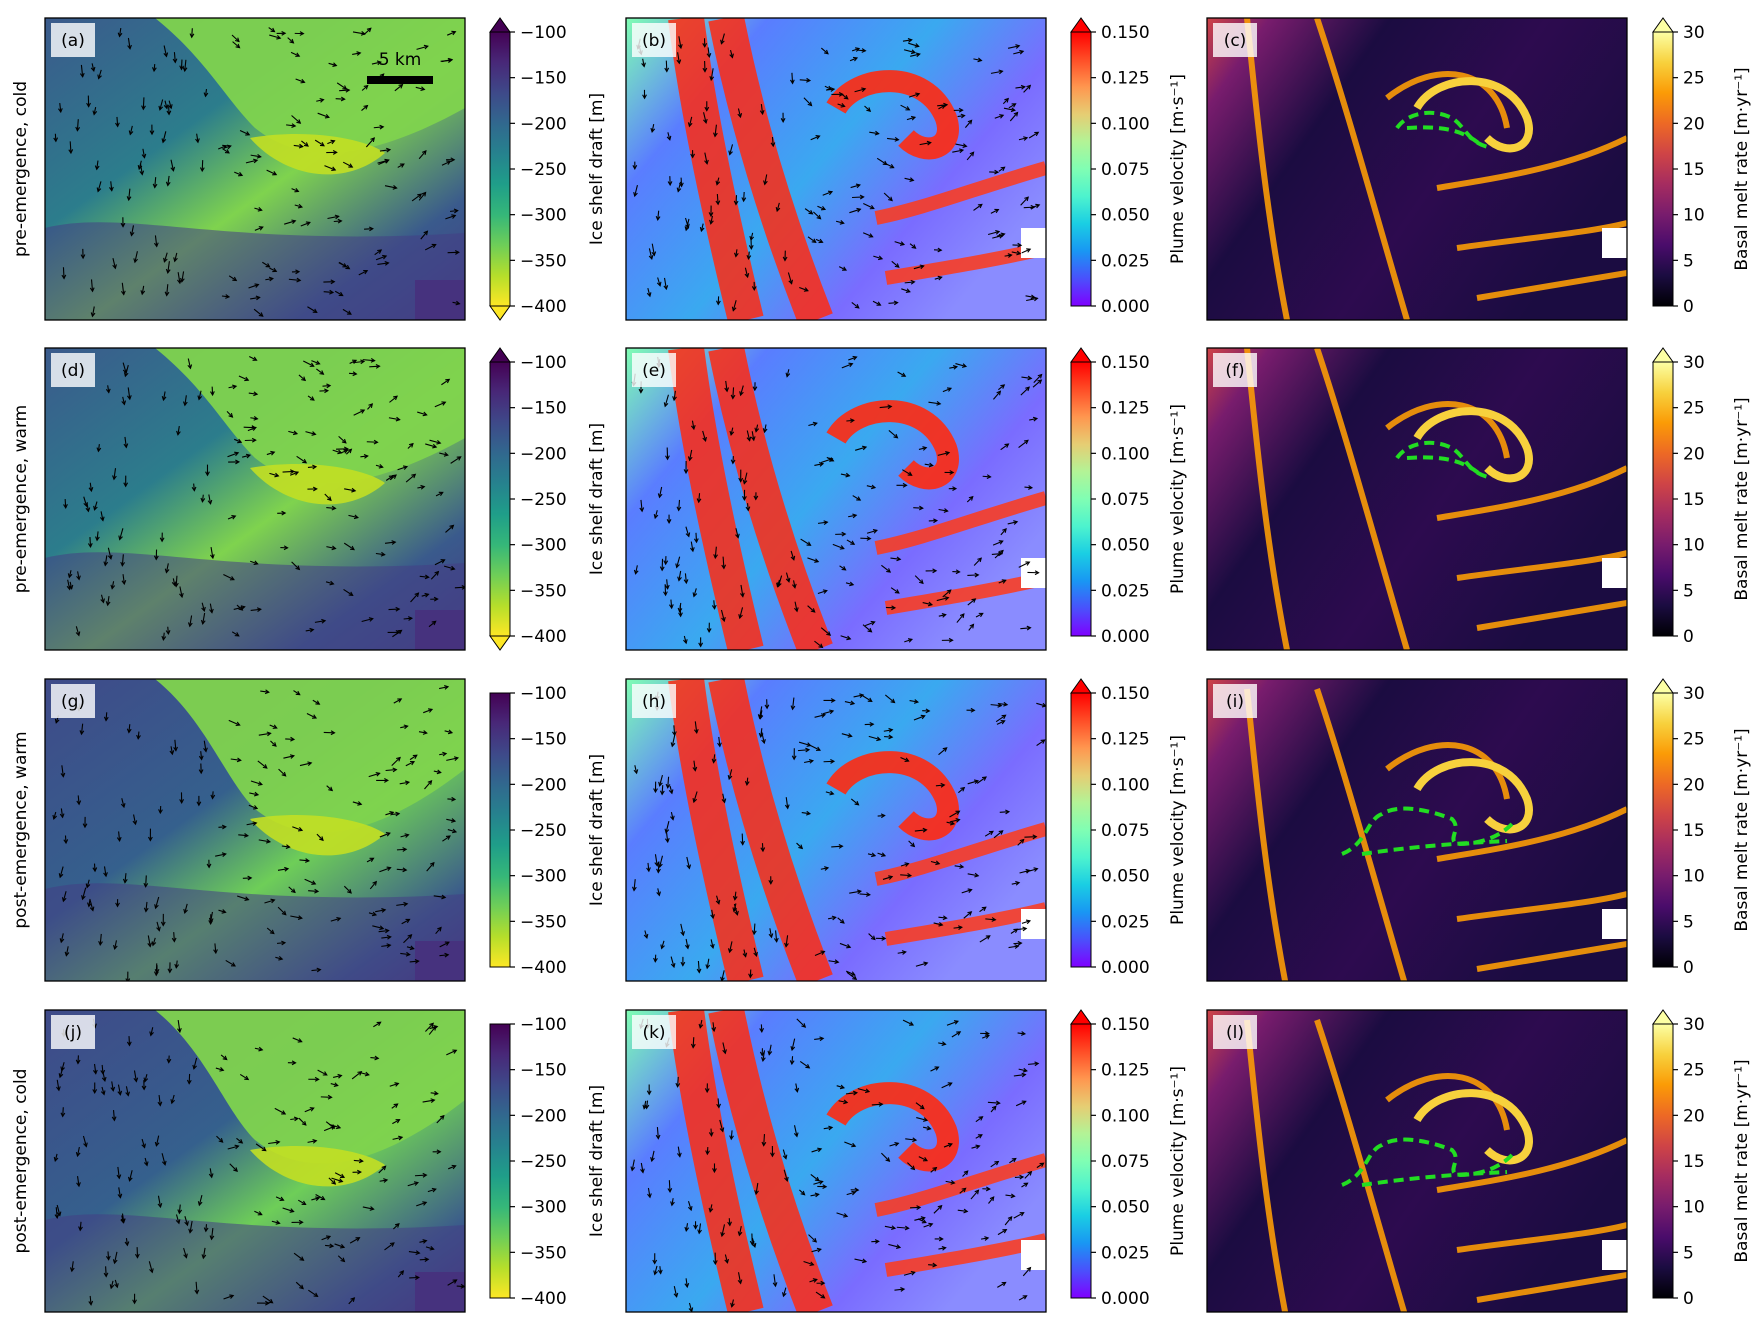 Image resolution: width=1756 pixels, height=1335 pixels. I want to click on colorbar-extend-min, so click(500, 313).